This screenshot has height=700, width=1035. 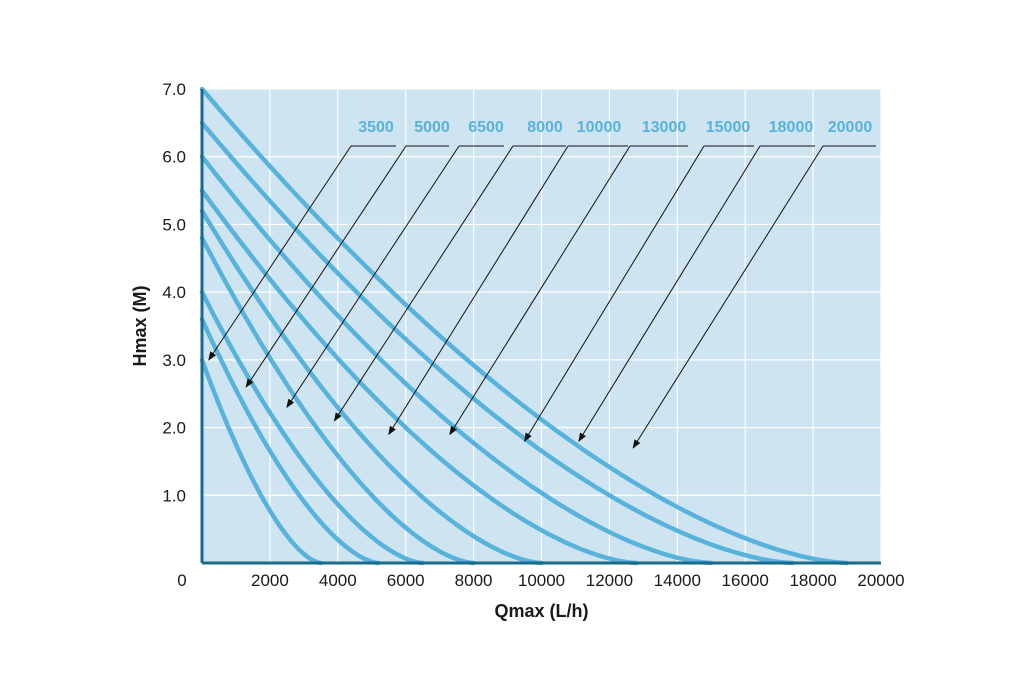 I want to click on x-tick-label: 0, so click(x=181, y=580).